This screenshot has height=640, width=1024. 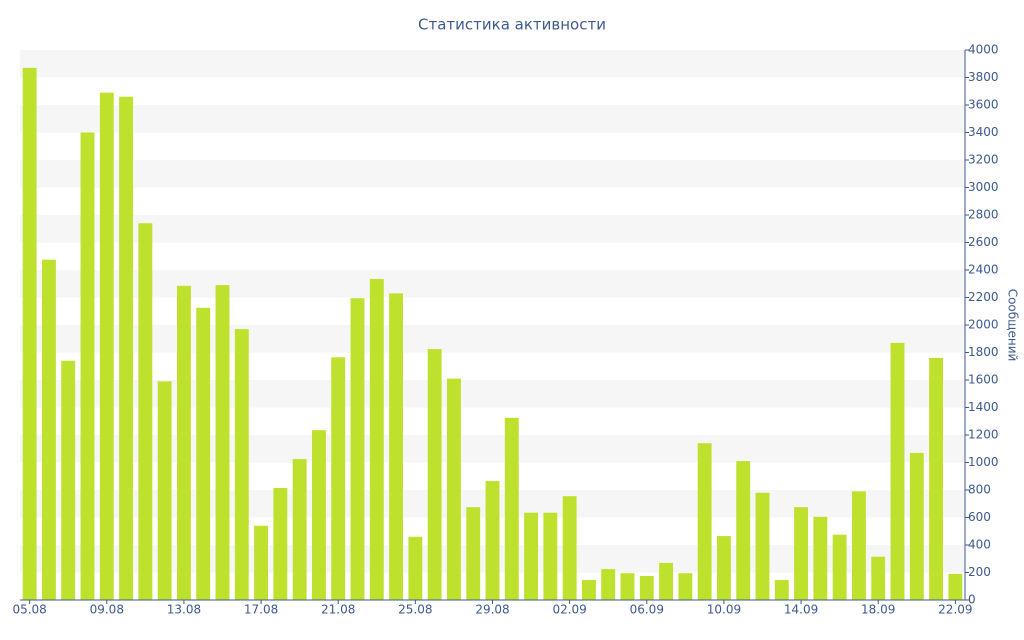 What do you see at coordinates (979, 517) in the screenshot?
I see `y-tick-label: 600` at bounding box center [979, 517].